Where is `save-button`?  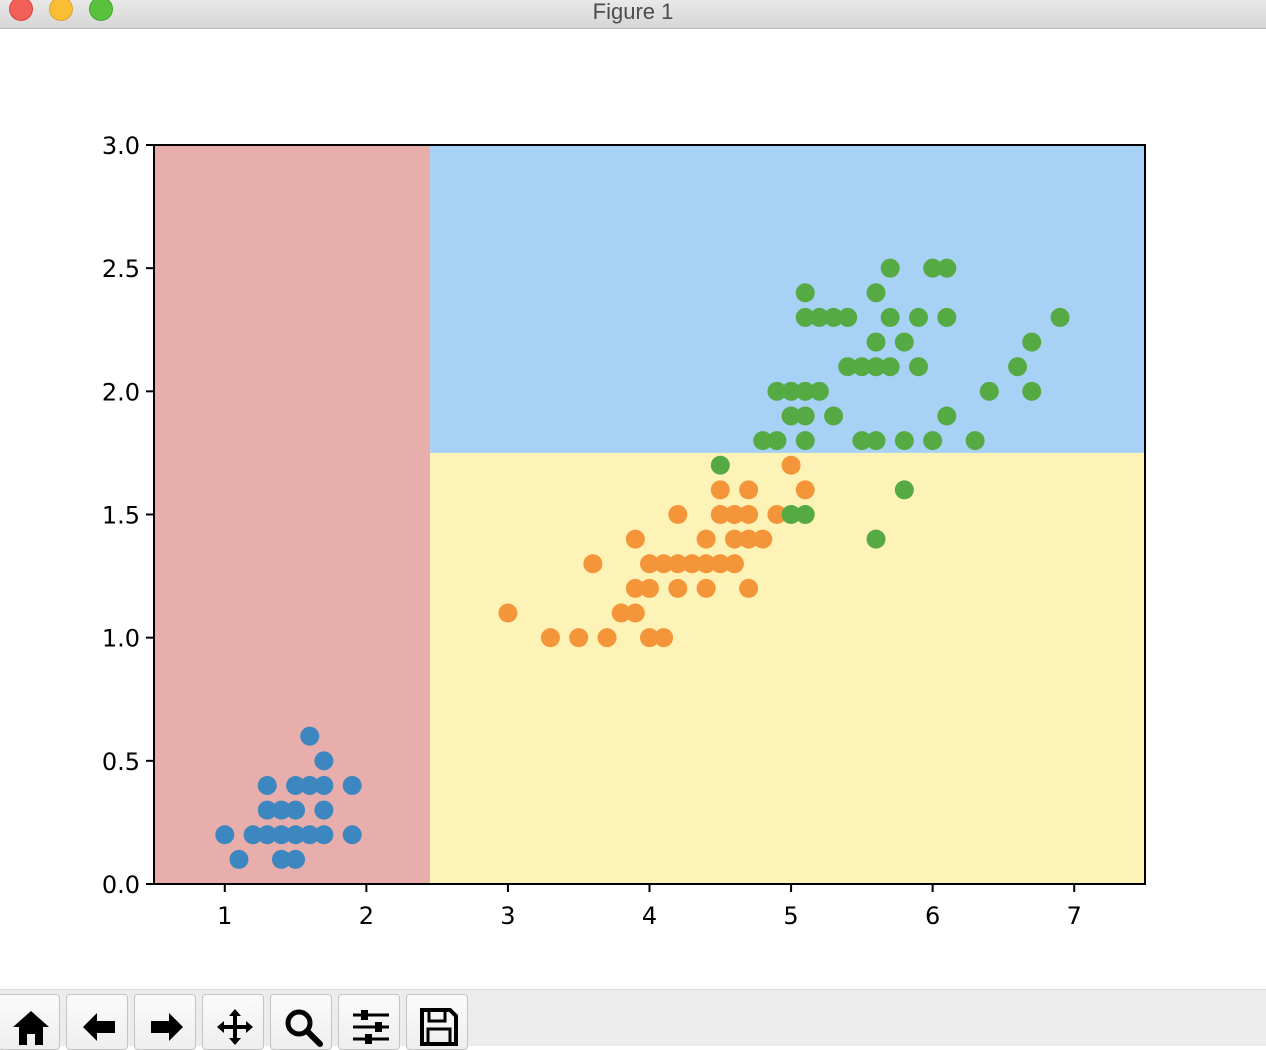
save-button is located at coordinates (437, 1022).